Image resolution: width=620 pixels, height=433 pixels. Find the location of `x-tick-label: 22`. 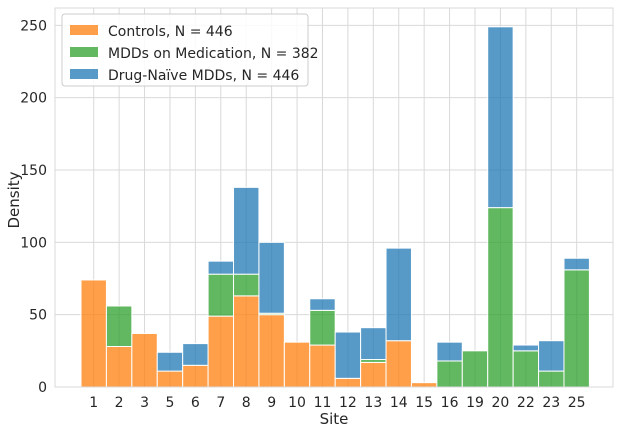

x-tick-label: 22 is located at coordinates (526, 403).